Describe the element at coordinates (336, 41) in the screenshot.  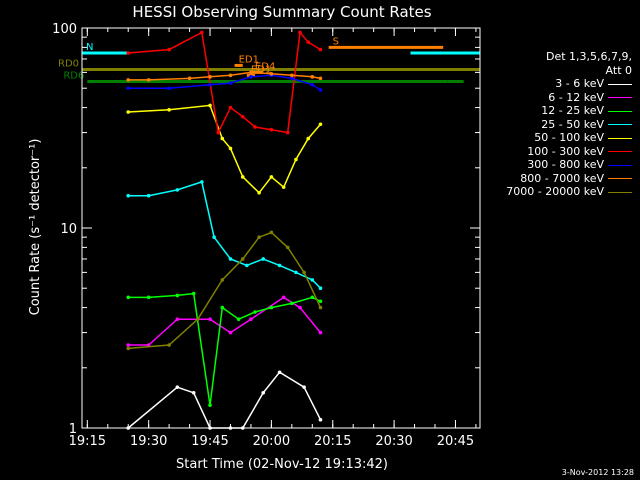
I see `overlay-label-s-1: S` at that location.